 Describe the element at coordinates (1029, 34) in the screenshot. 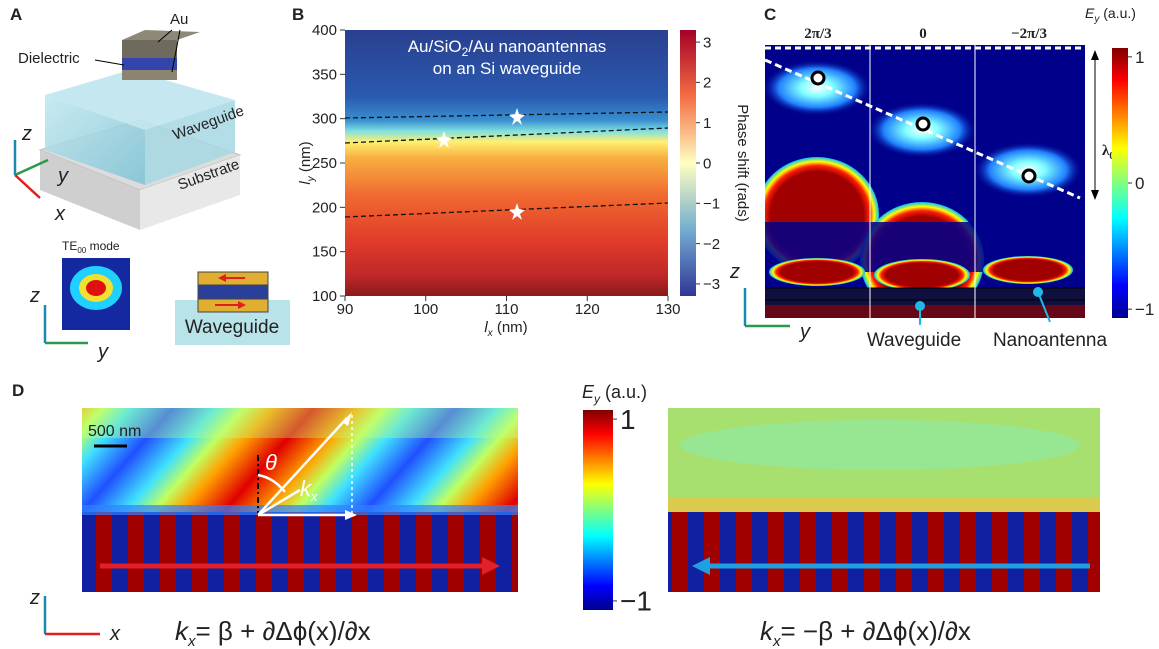

I see `column-title: −2π/3` at that location.